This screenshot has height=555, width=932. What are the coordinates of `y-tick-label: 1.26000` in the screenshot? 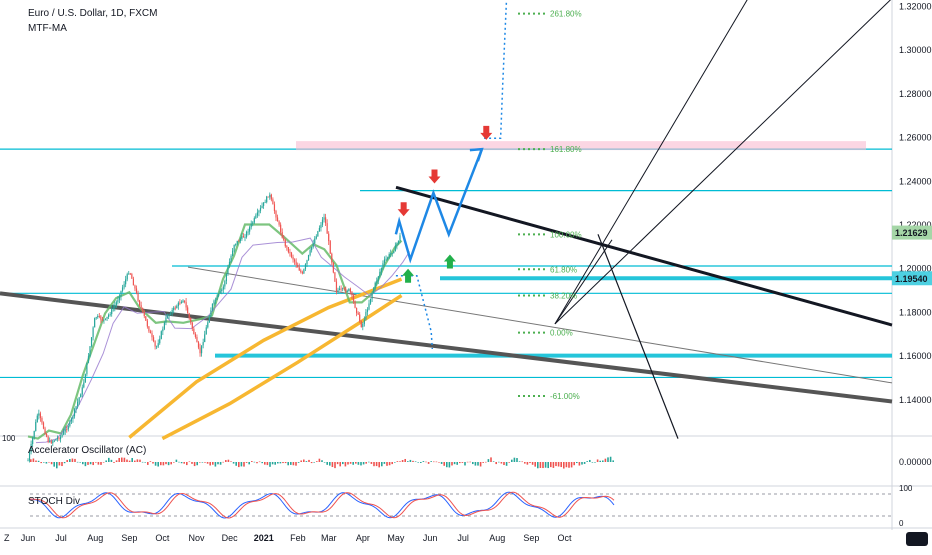 It's located at (915, 138).